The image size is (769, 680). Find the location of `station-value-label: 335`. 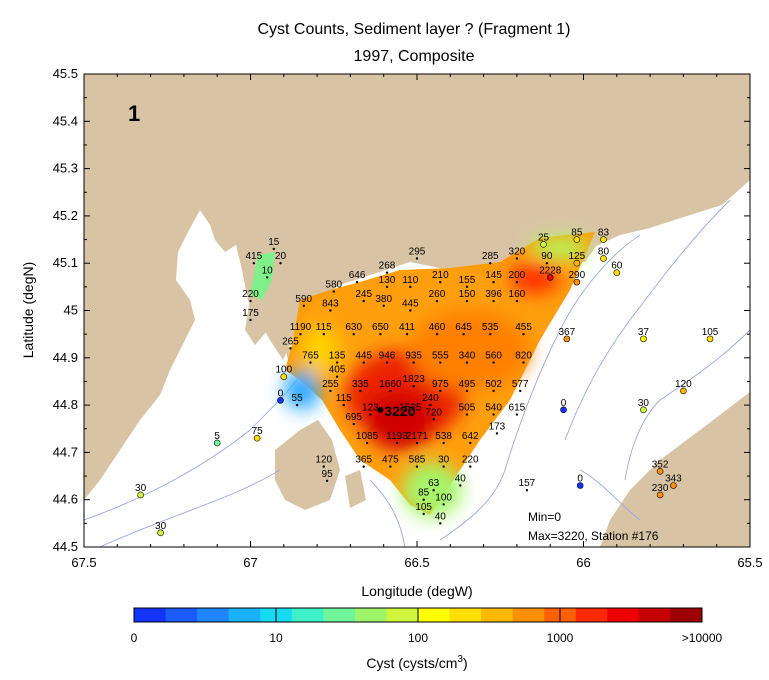

station-value-label: 335 is located at coordinates (360, 384).